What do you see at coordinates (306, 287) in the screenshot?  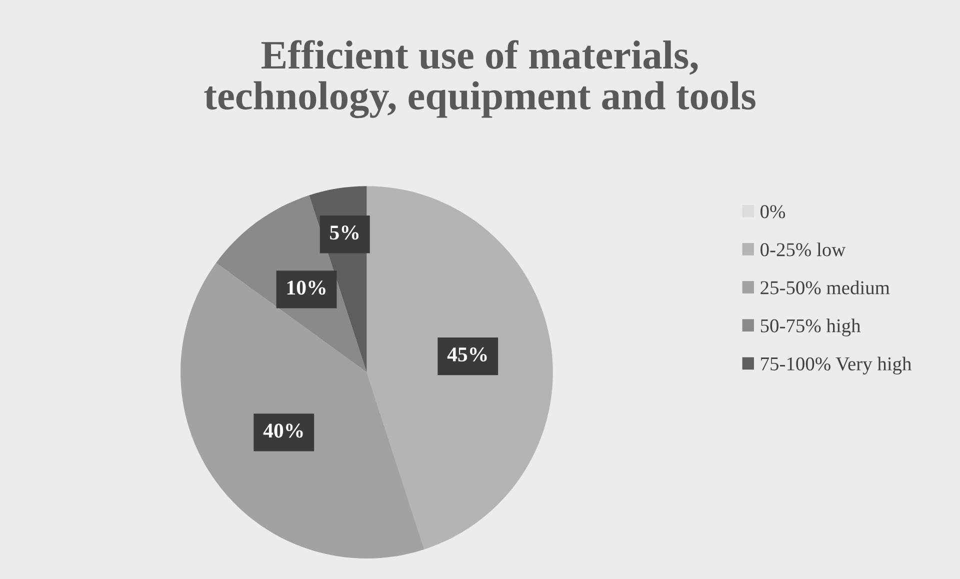 I see `data-label: 10%` at bounding box center [306, 287].